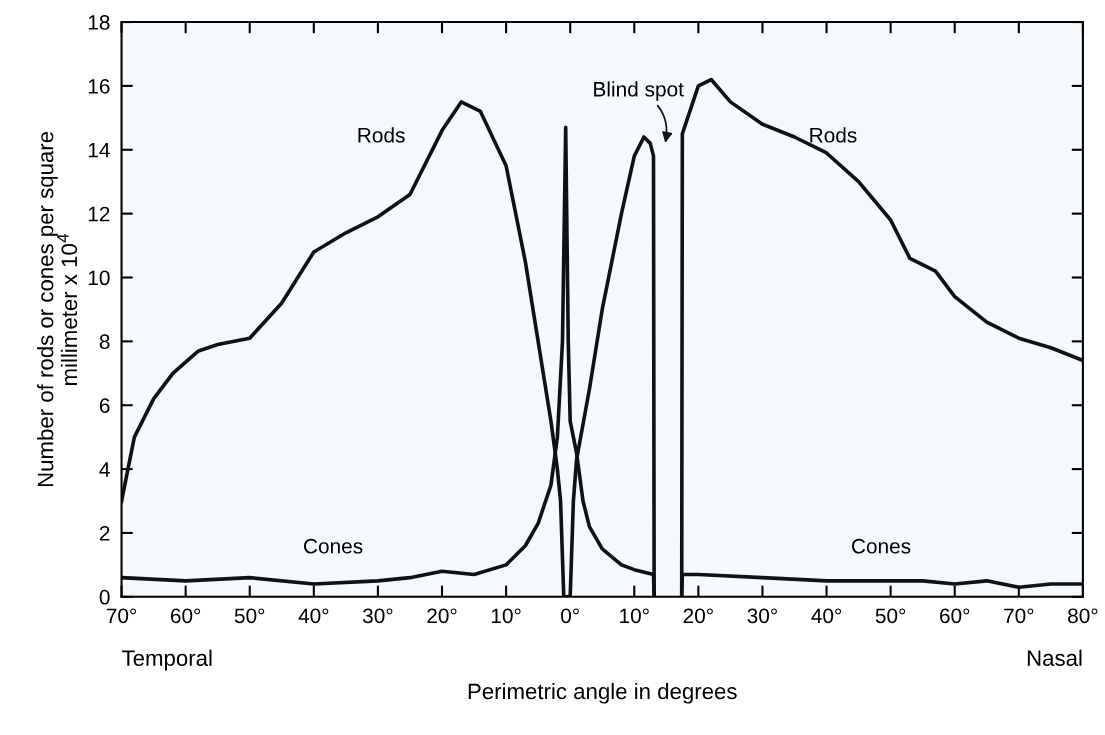 This screenshot has width=1105, height=735. What do you see at coordinates (1054, 658) in the screenshot?
I see `text: Nasal` at bounding box center [1054, 658].